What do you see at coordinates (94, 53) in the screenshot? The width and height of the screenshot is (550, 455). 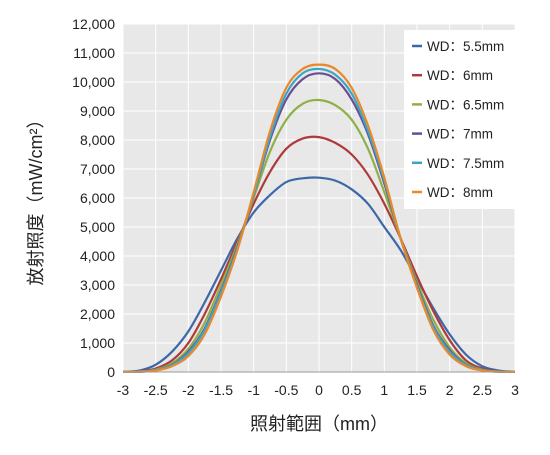 I see `y-tick-label: 11,000` at bounding box center [94, 53].